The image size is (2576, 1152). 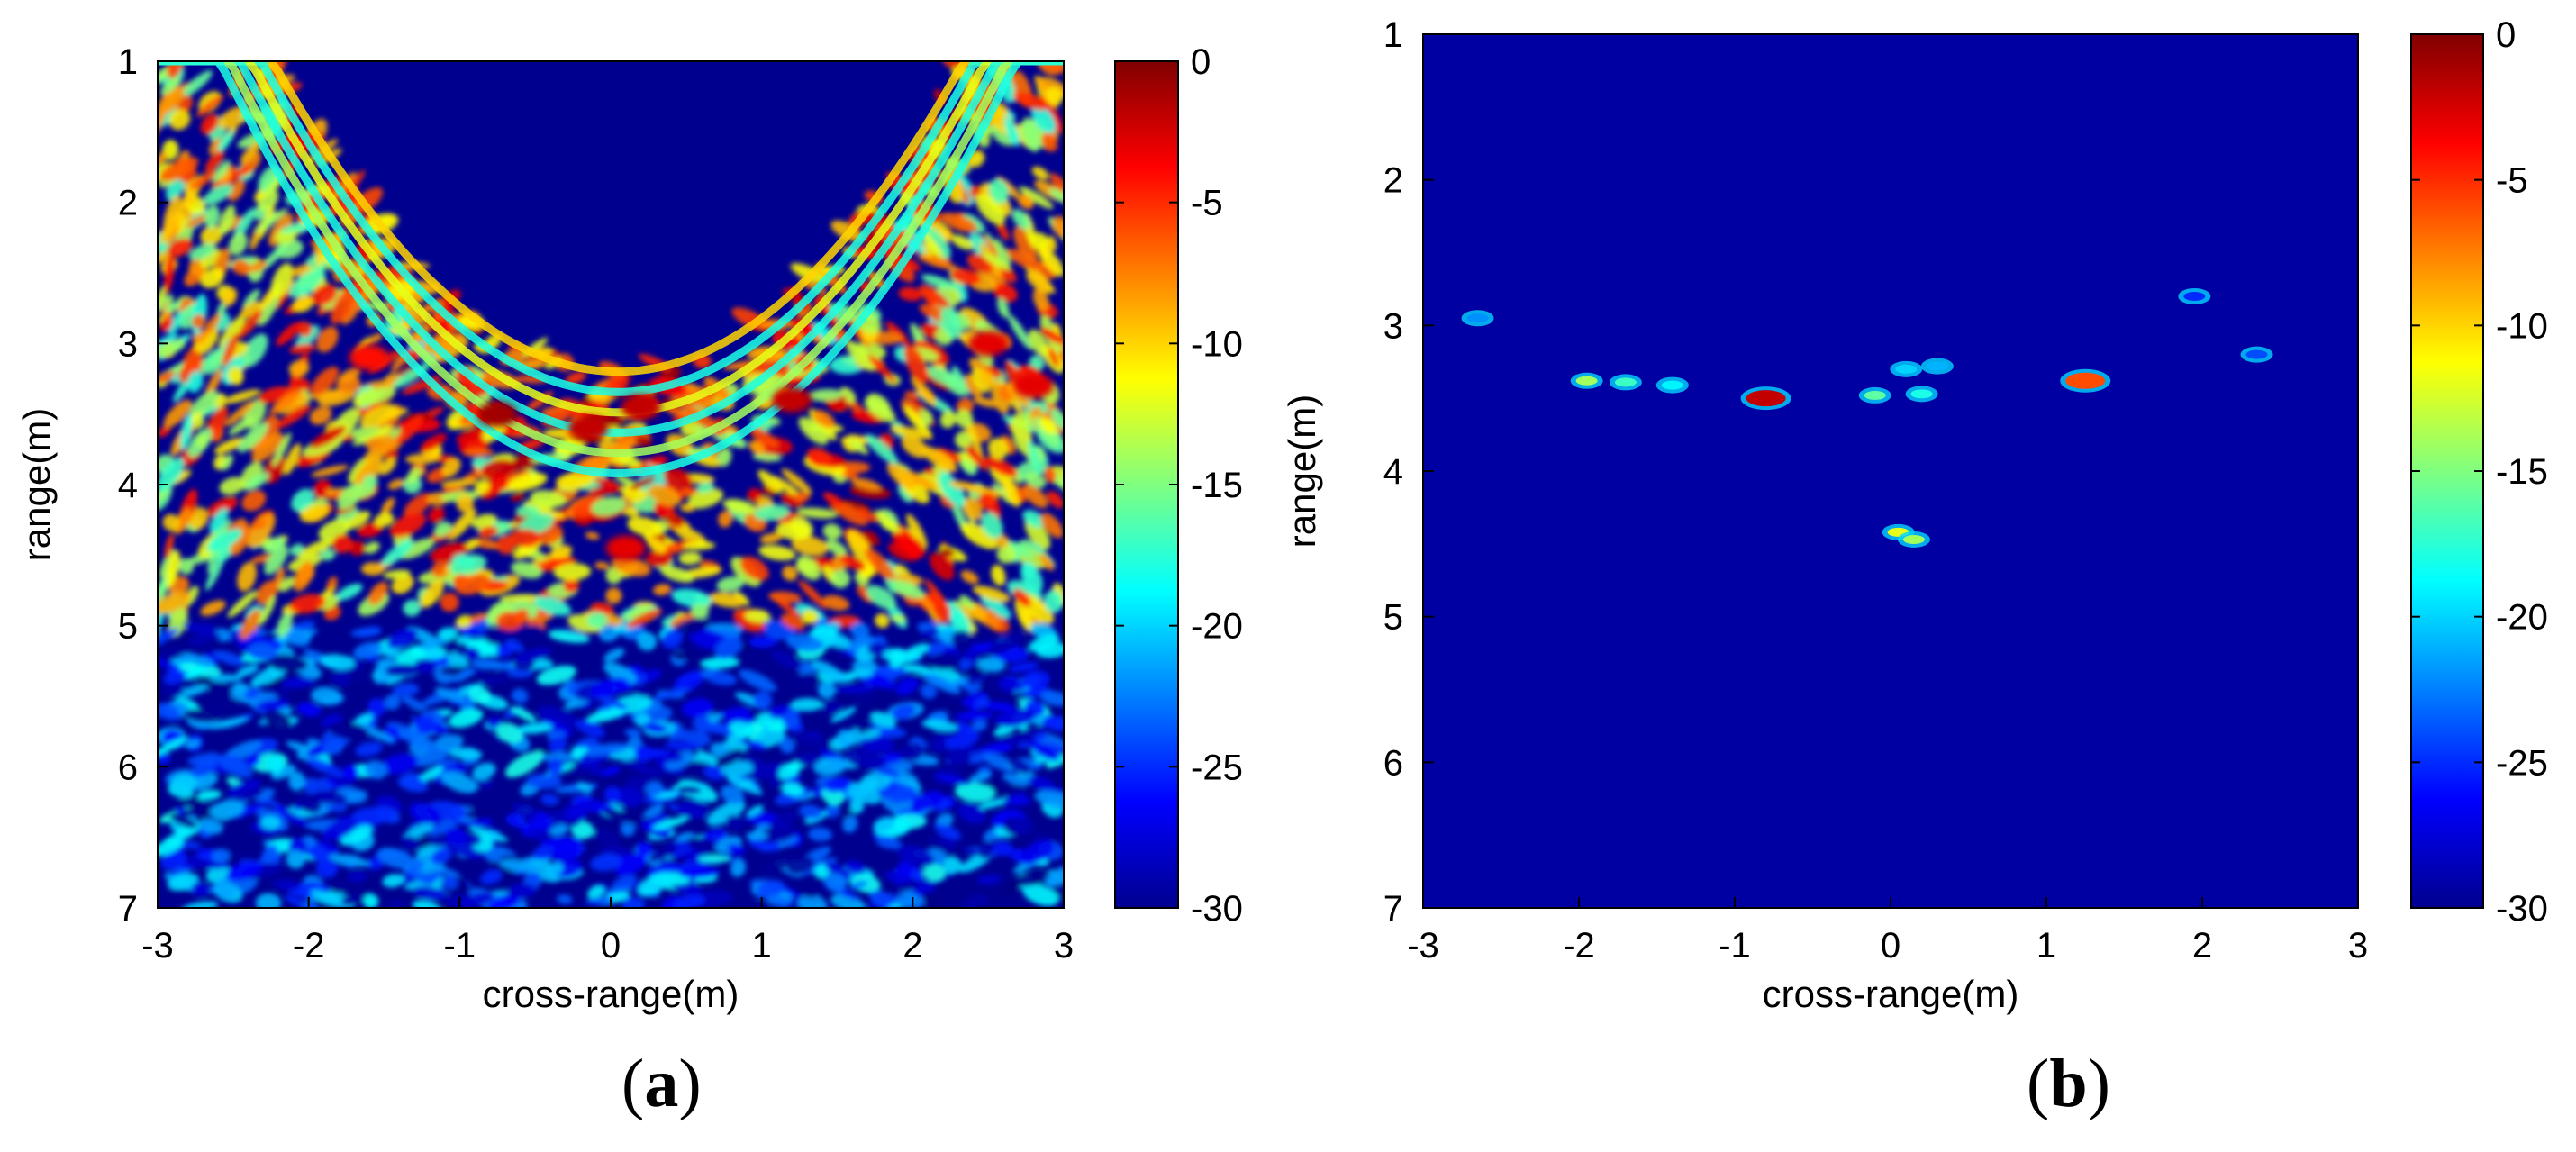 What do you see at coordinates (128, 203) in the screenshot?
I see `y-tick-label: 2` at bounding box center [128, 203].